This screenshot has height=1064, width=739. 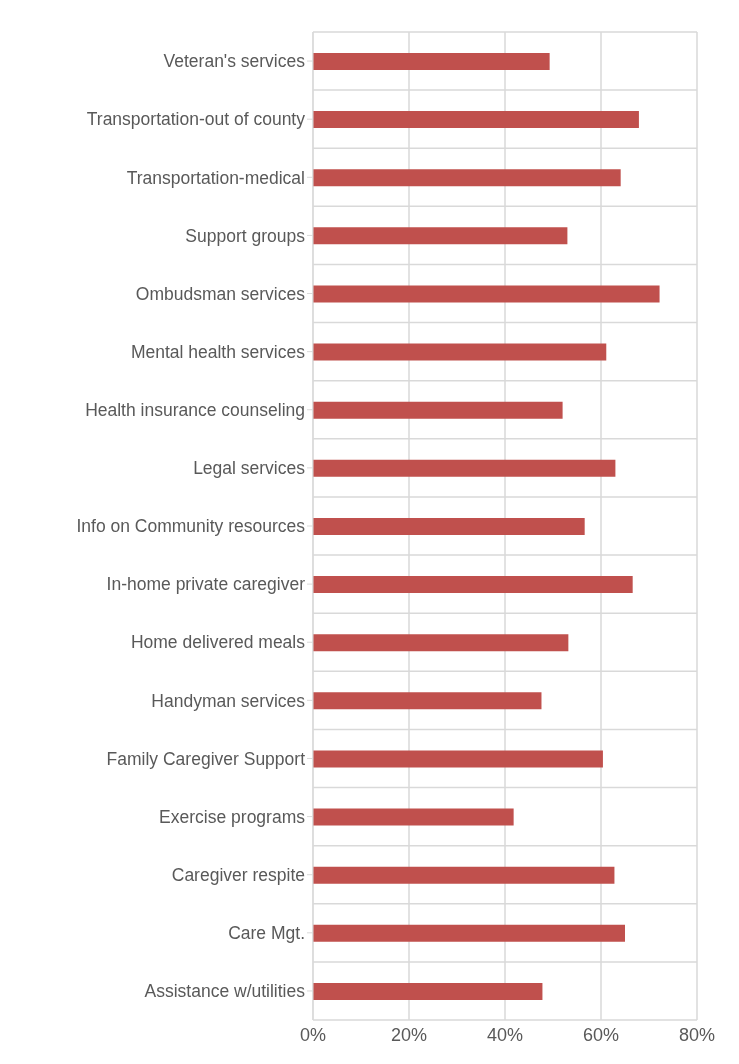 I want to click on y-tick-label: Caregiver respite, so click(x=238, y=874).